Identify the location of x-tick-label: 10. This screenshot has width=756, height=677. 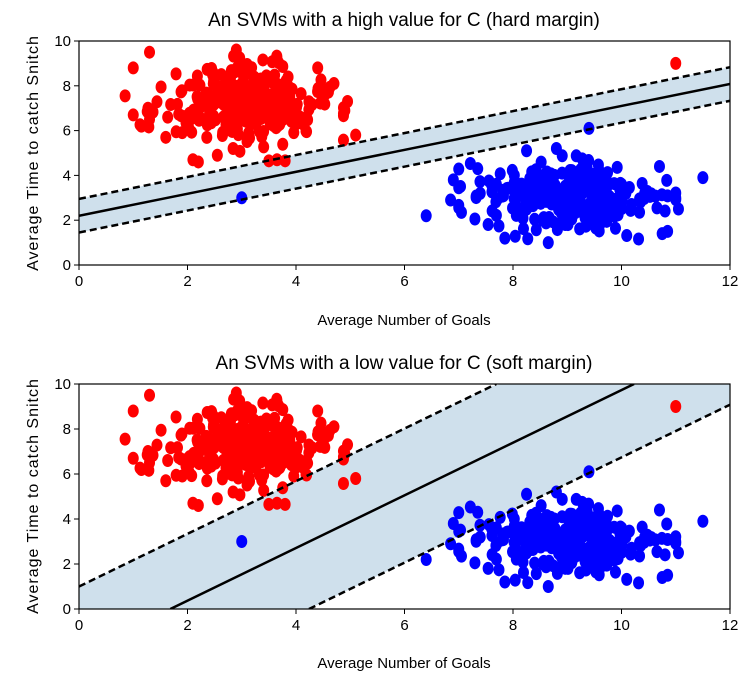
(621, 625).